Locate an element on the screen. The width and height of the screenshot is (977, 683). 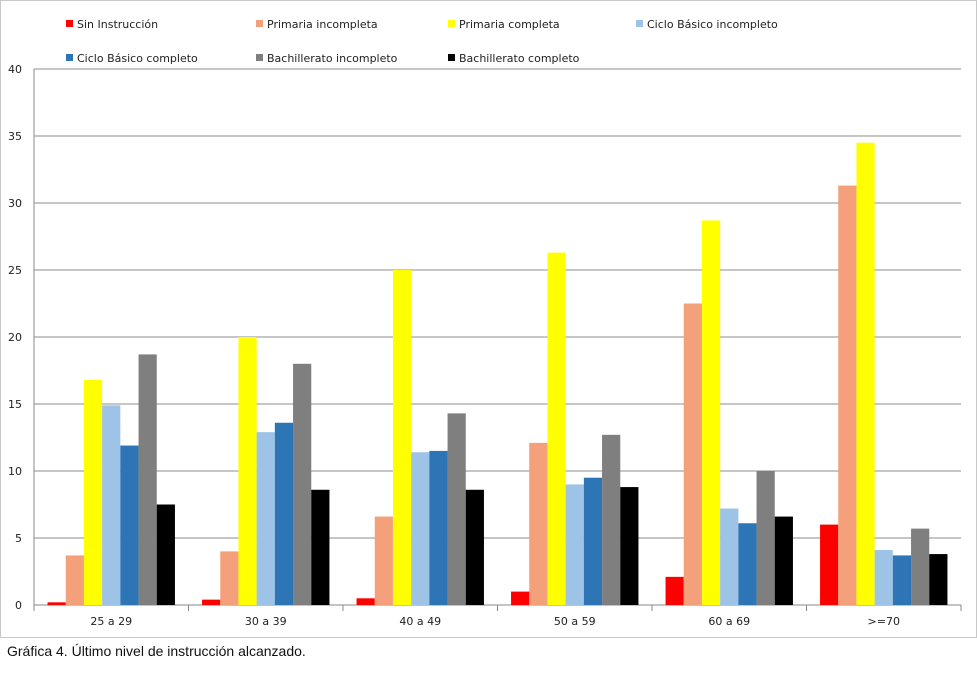
x-tick-label: 40 a 49 is located at coordinates (420, 621).